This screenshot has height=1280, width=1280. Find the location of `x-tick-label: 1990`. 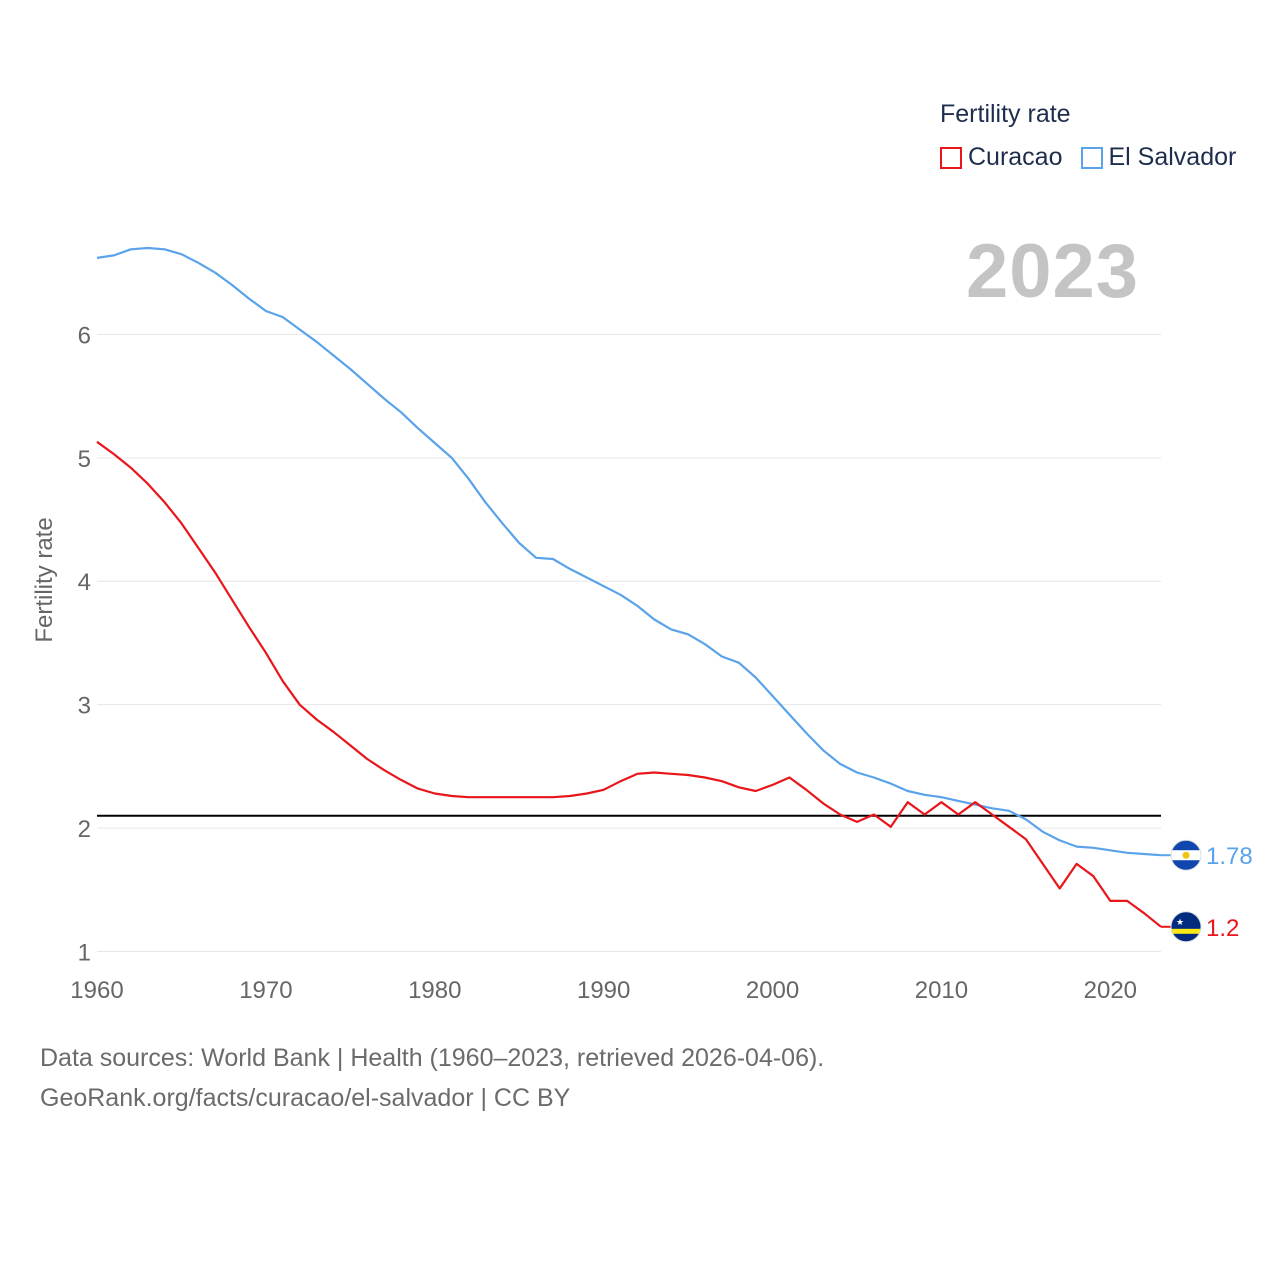

x-tick-label: 1990 is located at coordinates (603, 990).